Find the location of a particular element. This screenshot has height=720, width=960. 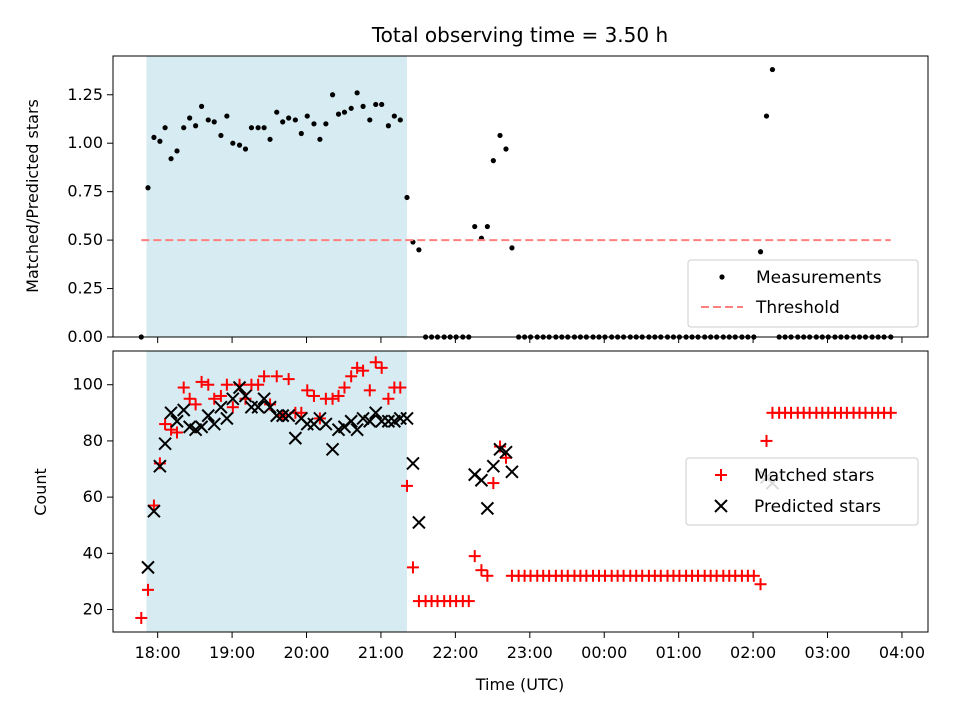

x-tick-label: 02:00 is located at coordinates (753, 652).